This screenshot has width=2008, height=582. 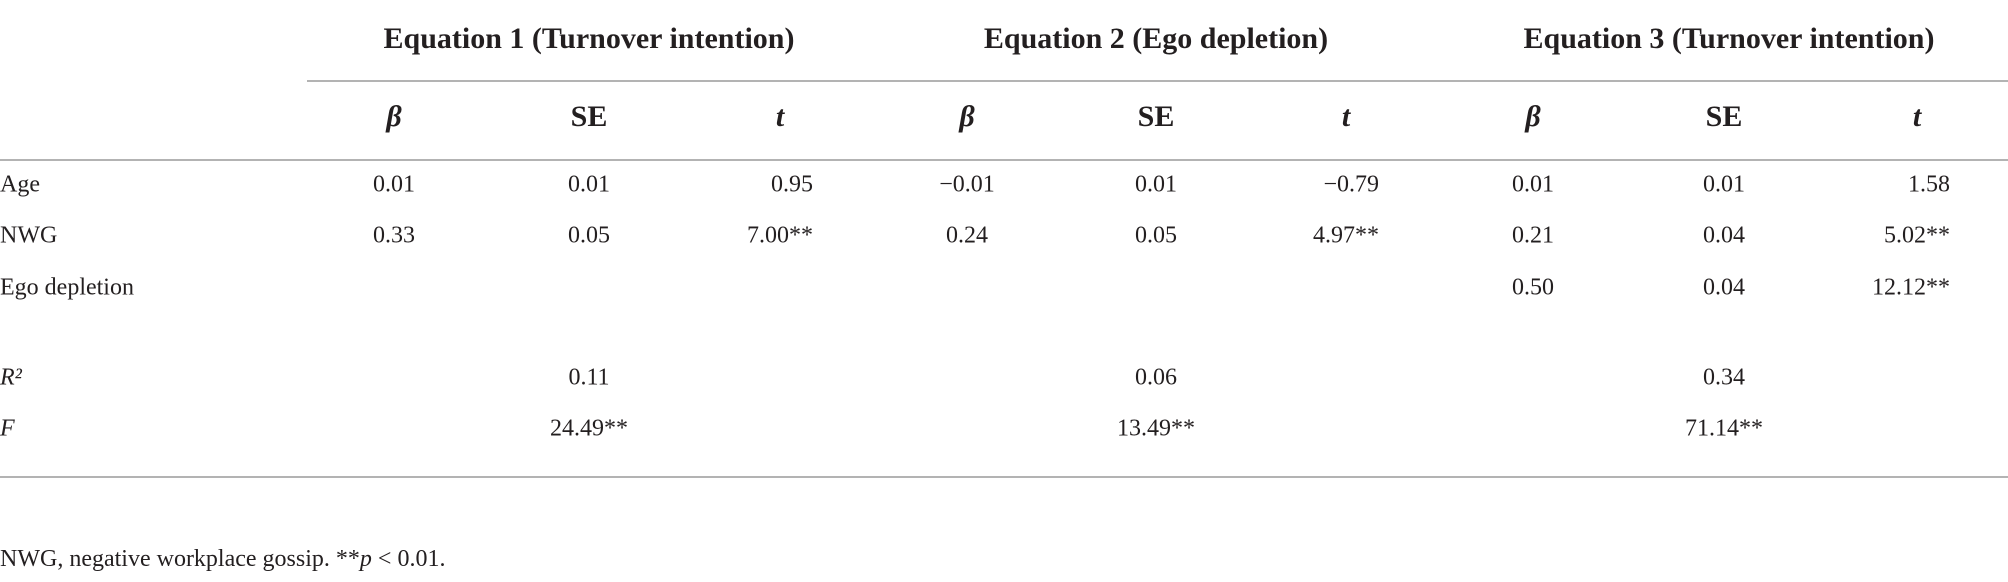 What do you see at coordinates (1911, 288) in the screenshot?
I see `table-cell: 12.12**` at bounding box center [1911, 288].